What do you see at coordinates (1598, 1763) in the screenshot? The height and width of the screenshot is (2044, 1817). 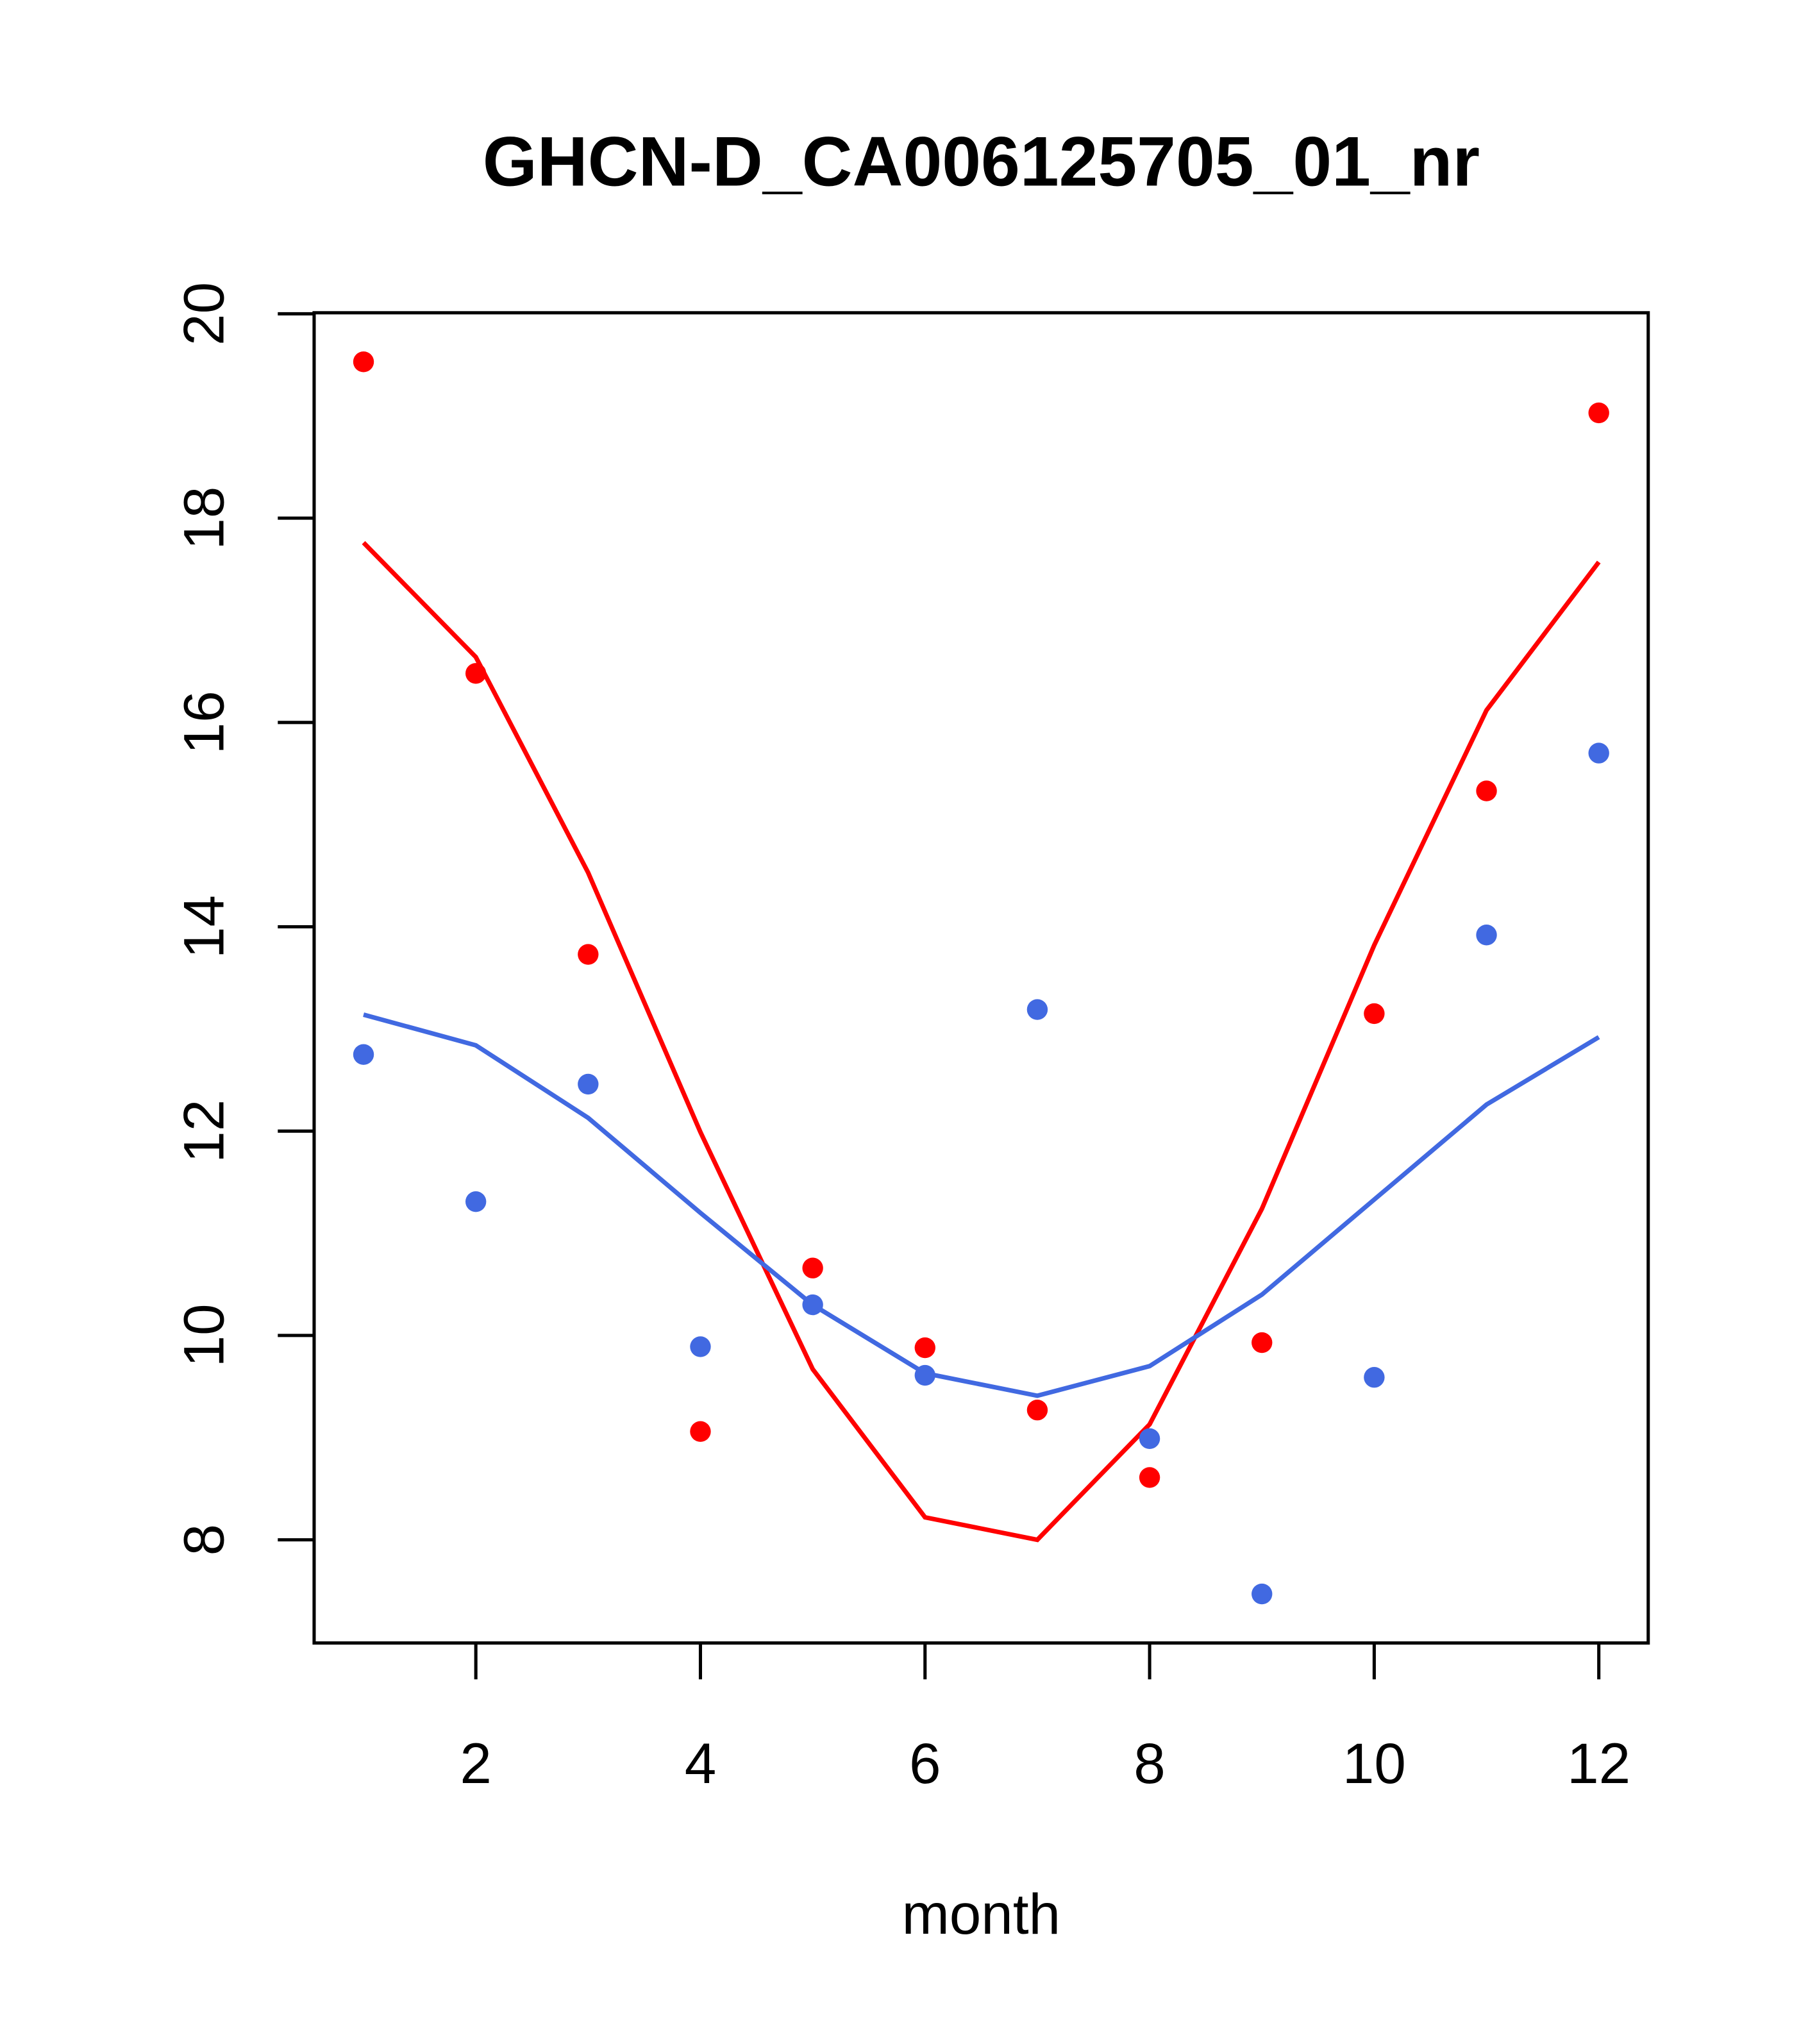 I see `x-tick-label: 12` at bounding box center [1598, 1763].